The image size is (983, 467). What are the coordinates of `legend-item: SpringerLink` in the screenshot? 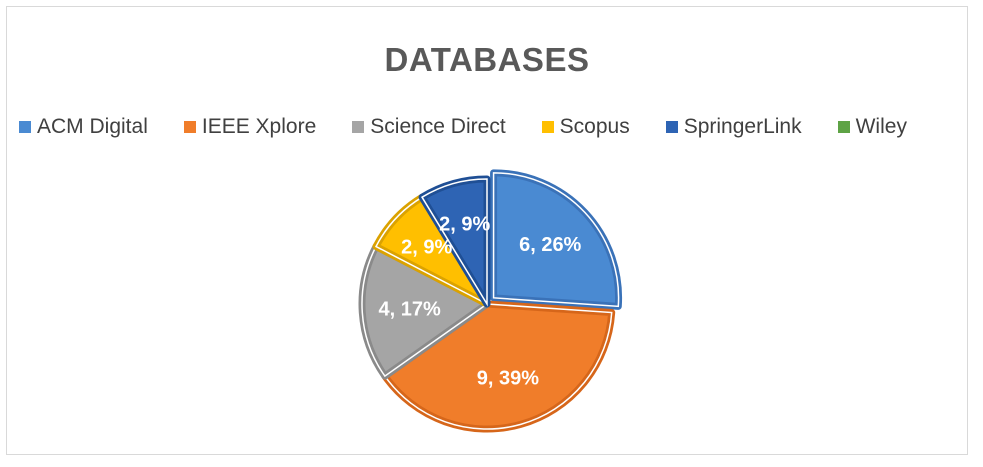 It's located at (733, 127).